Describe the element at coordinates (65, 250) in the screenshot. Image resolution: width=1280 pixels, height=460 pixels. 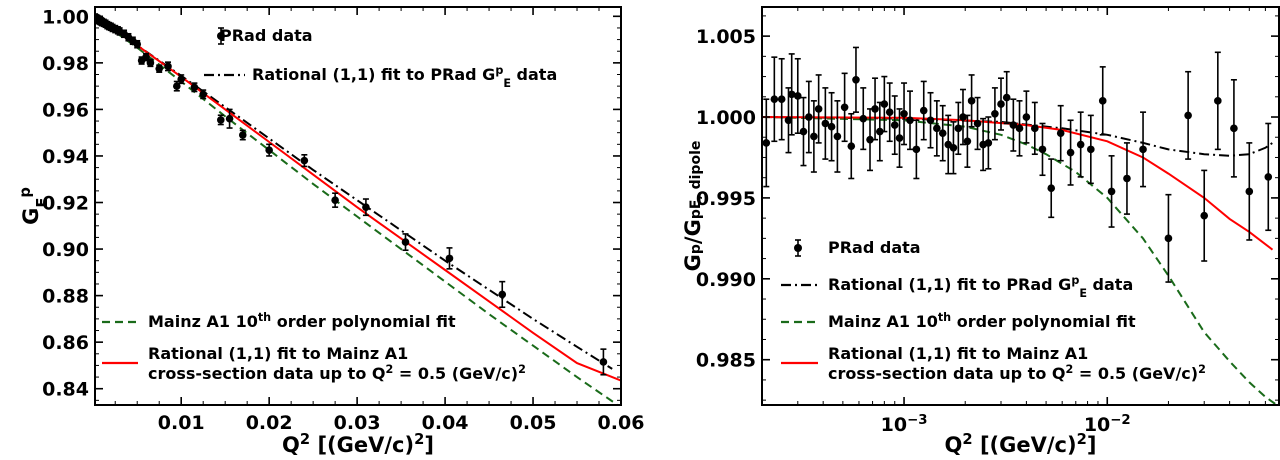
I see `y-tick-label: 0.90` at that location.